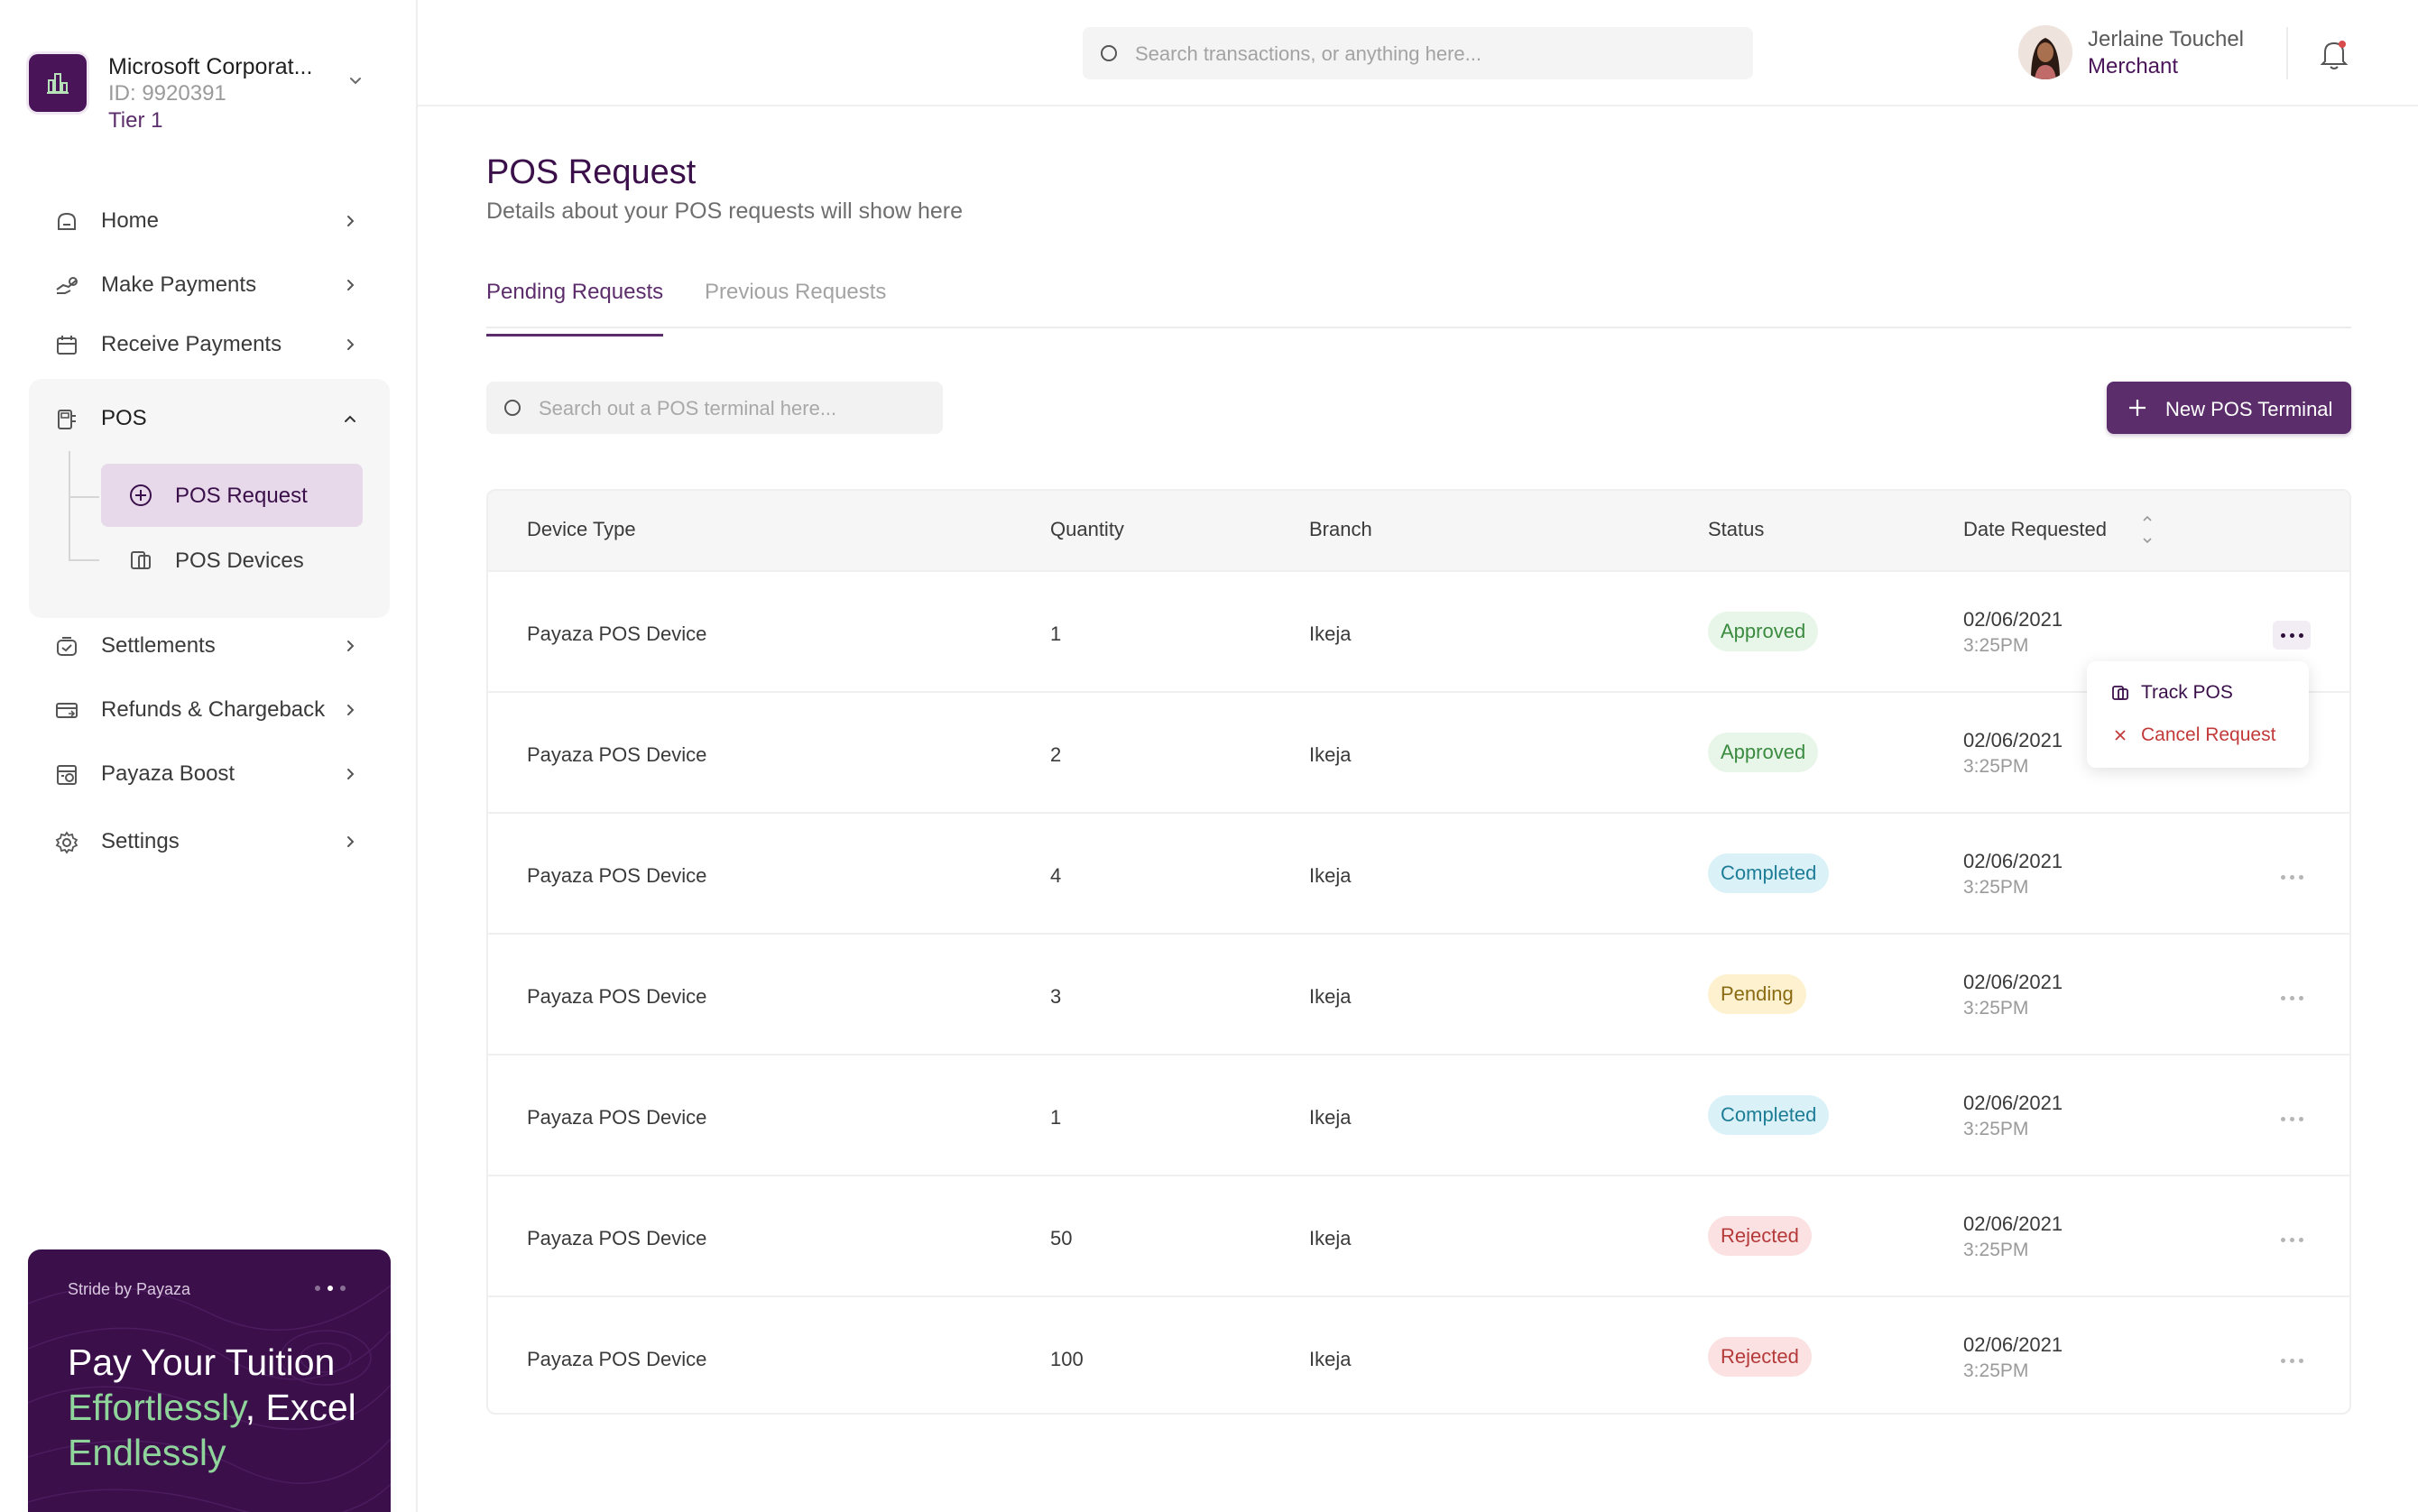 The image size is (2418, 1512). I want to click on row-actions-menu: Track POS Cancel Request, so click(2198, 714).